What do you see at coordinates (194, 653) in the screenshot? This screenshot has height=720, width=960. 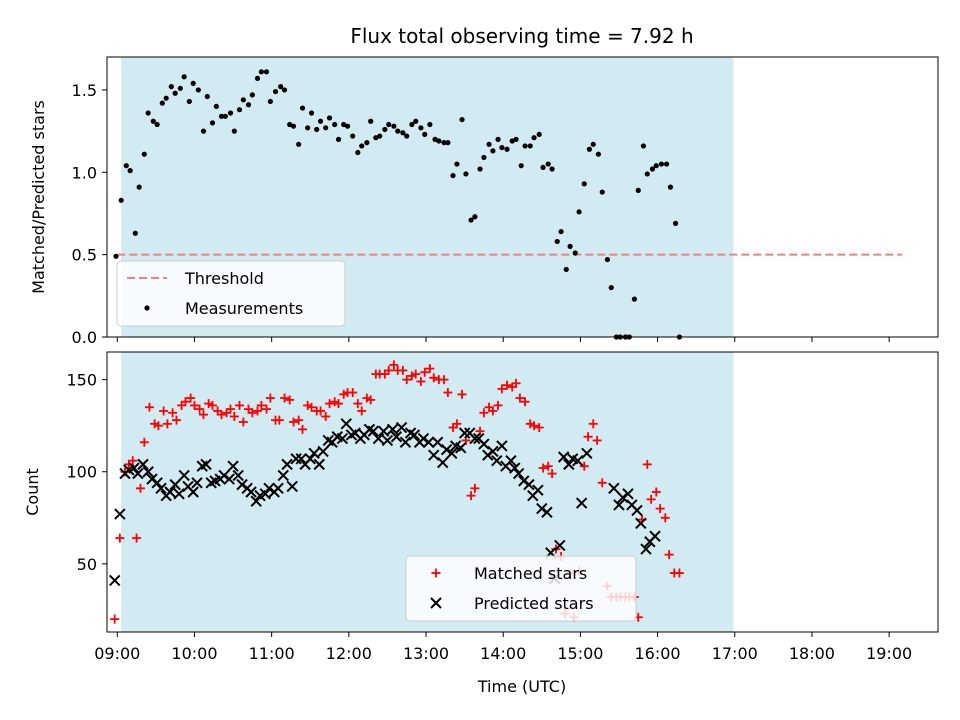 I see `x-tick-label: 10:00` at bounding box center [194, 653].